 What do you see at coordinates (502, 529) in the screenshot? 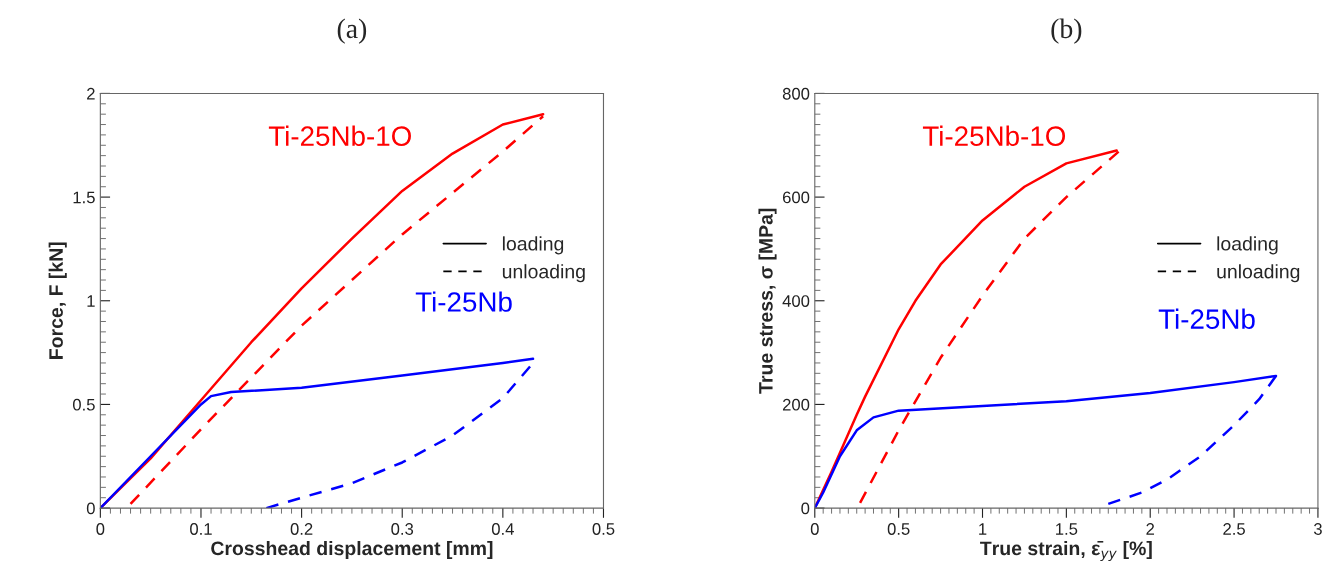
I see `x-tick-label: 0.4` at bounding box center [502, 529].